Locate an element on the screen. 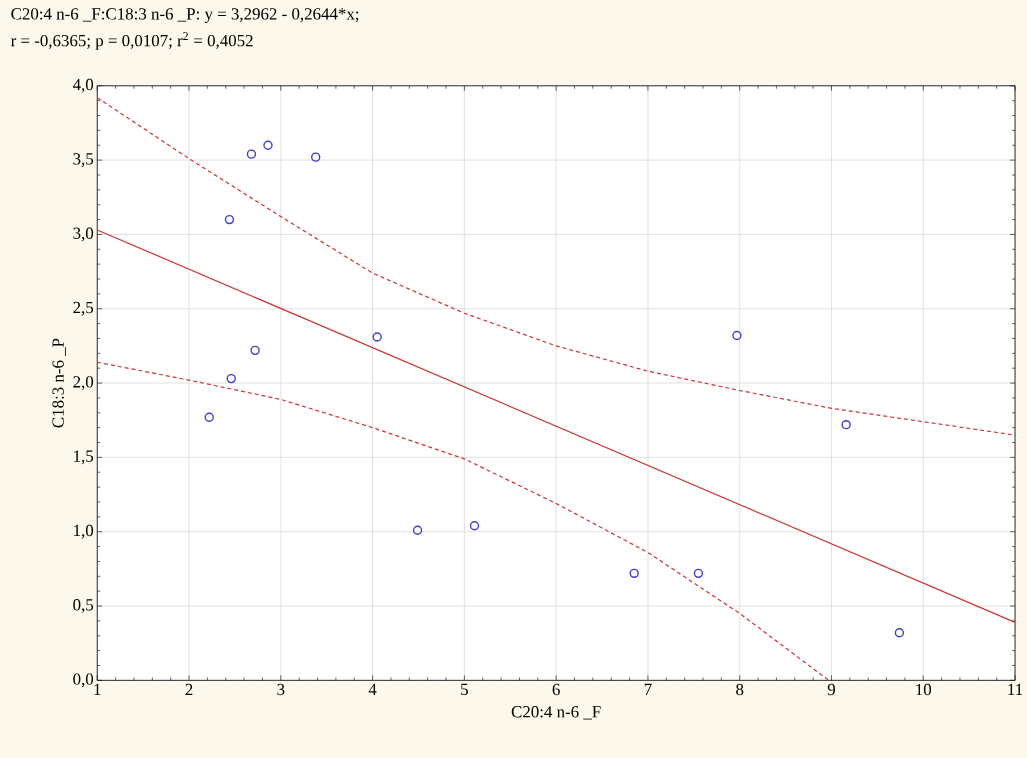 The height and width of the screenshot is (758, 1027). y-tick-label: 3,0 is located at coordinates (83, 234).